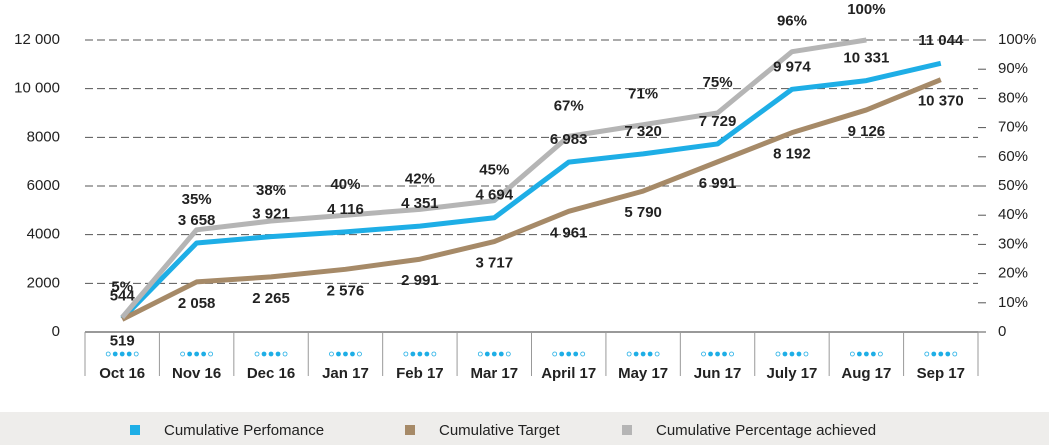 This screenshot has height=445, width=1049. What do you see at coordinates (1013, 214) in the screenshot?
I see `y2-tick-label: 40%` at bounding box center [1013, 214].